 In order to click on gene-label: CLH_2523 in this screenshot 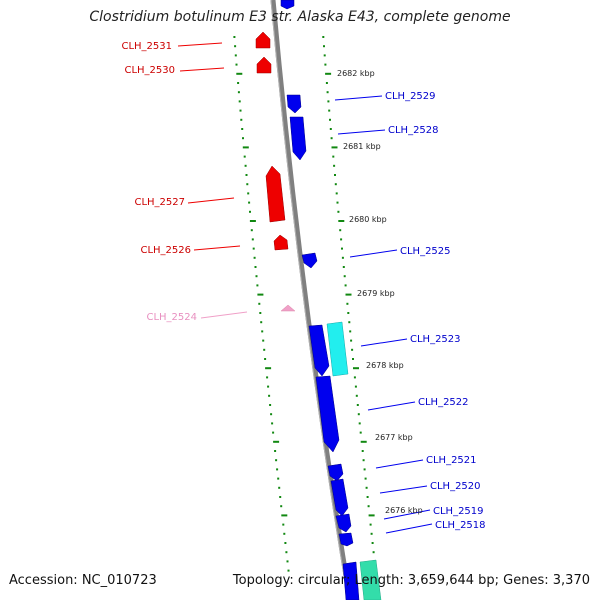, I will do `click(435, 339)`.